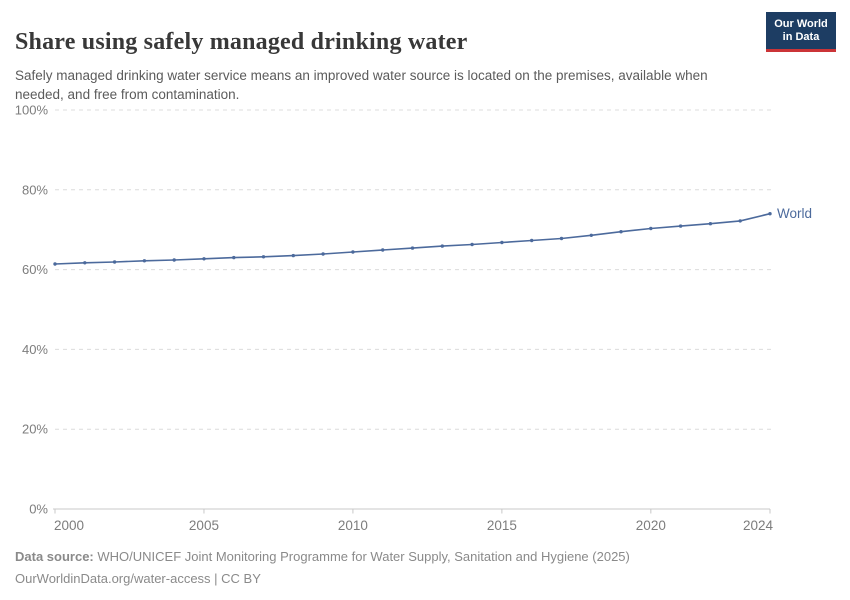 The height and width of the screenshot is (600, 850). I want to click on y-tick-label: 80%, so click(35, 189).